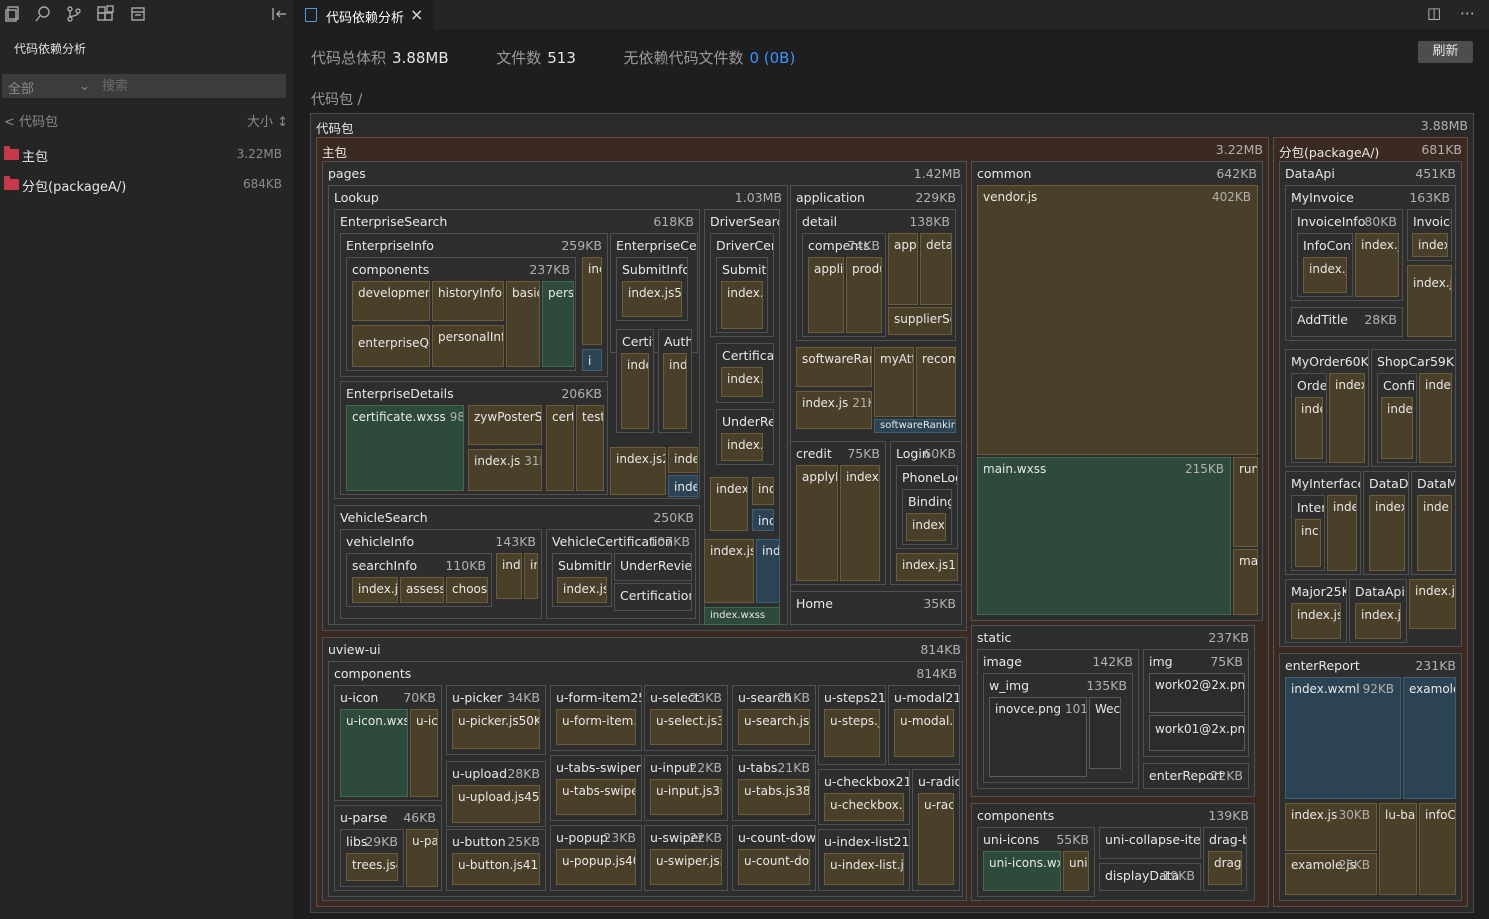 This screenshot has height=919, width=1489. Describe the element at coordinates (924, 733) in the screenshot. I see `treemap-file: u-modal.j` at that location.